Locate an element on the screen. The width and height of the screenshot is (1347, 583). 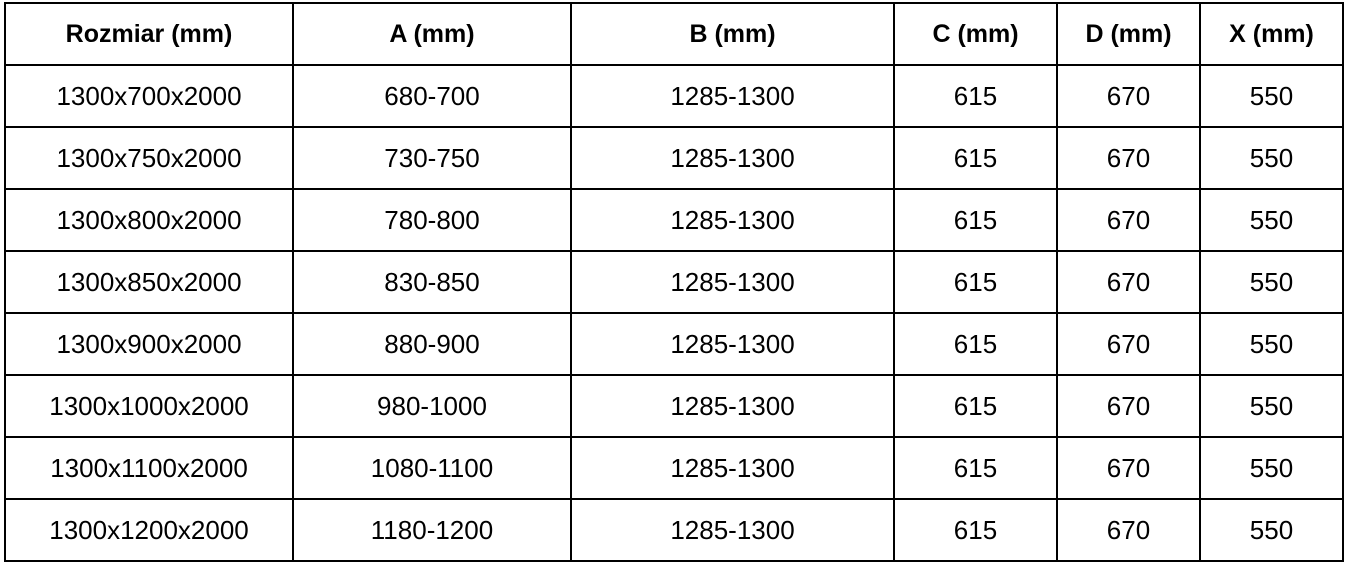
cell-size: 1300x850x2000 is located at coordinates (149, 282).